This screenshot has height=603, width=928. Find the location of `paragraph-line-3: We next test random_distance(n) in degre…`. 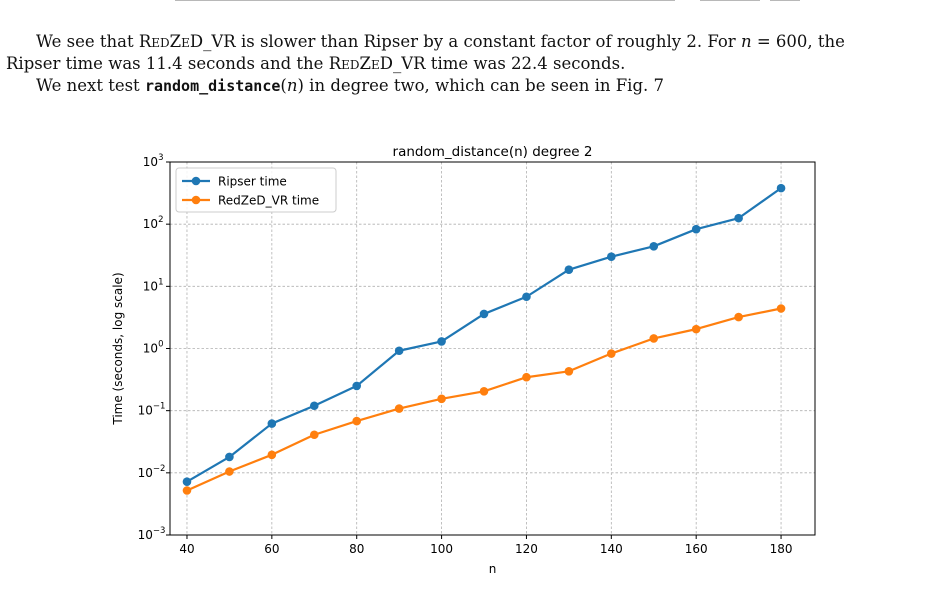

paragraph-line-3: We next test random_distance(n) in degre… is located at coordinates (350, 86).